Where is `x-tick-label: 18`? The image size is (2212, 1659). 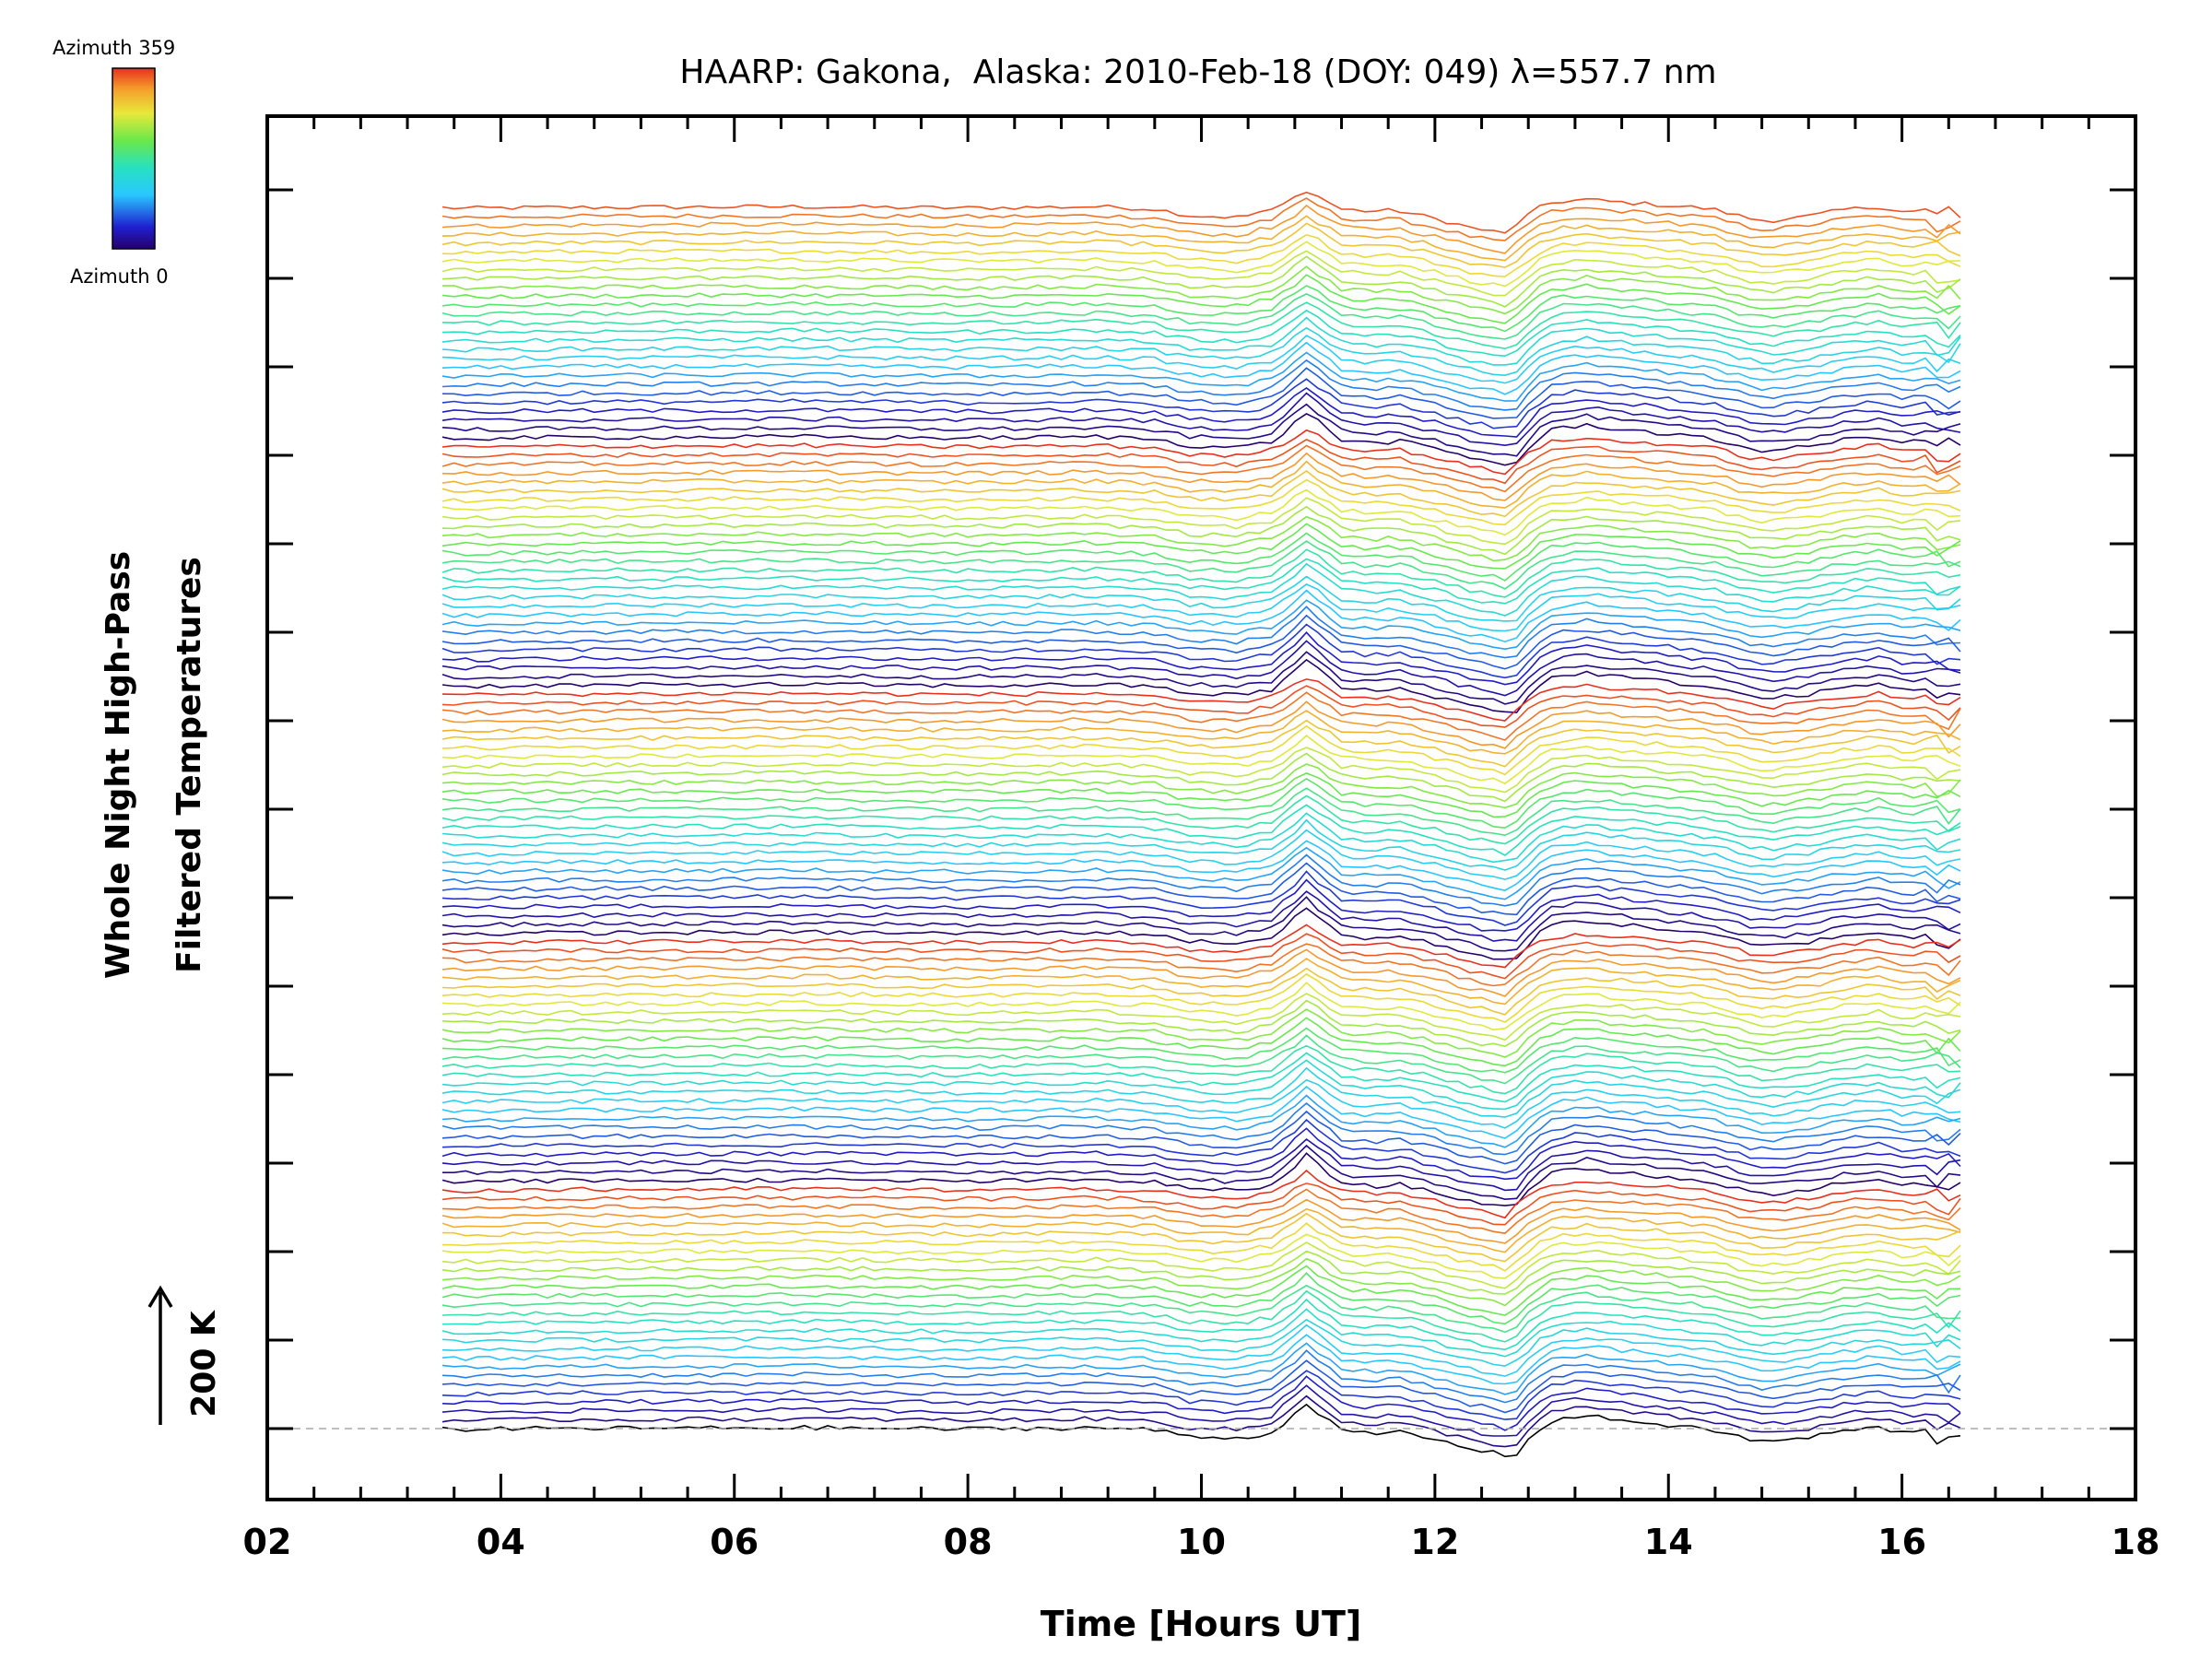
x-tick-label: 18 is located at coordinates (2136, 1542).